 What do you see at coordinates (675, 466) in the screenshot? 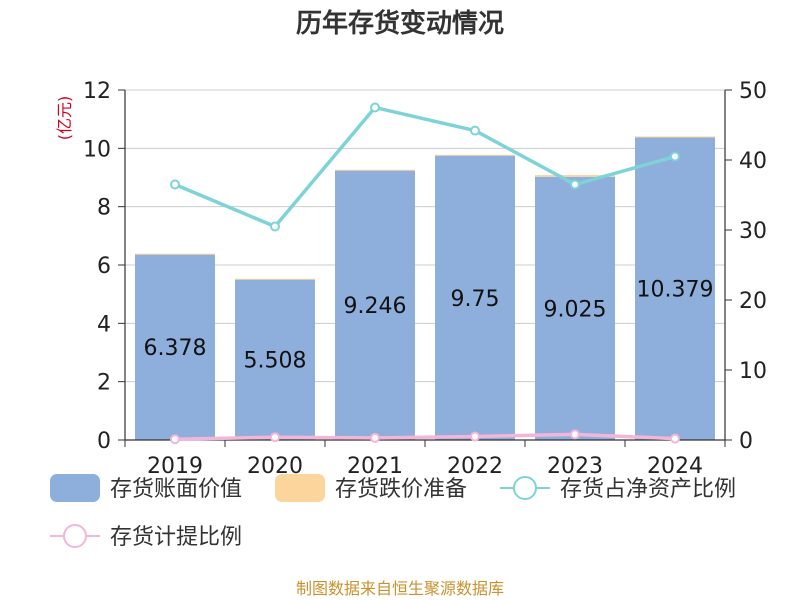
I see `x-tick-label: 2024` at bounding box center [675, 466].